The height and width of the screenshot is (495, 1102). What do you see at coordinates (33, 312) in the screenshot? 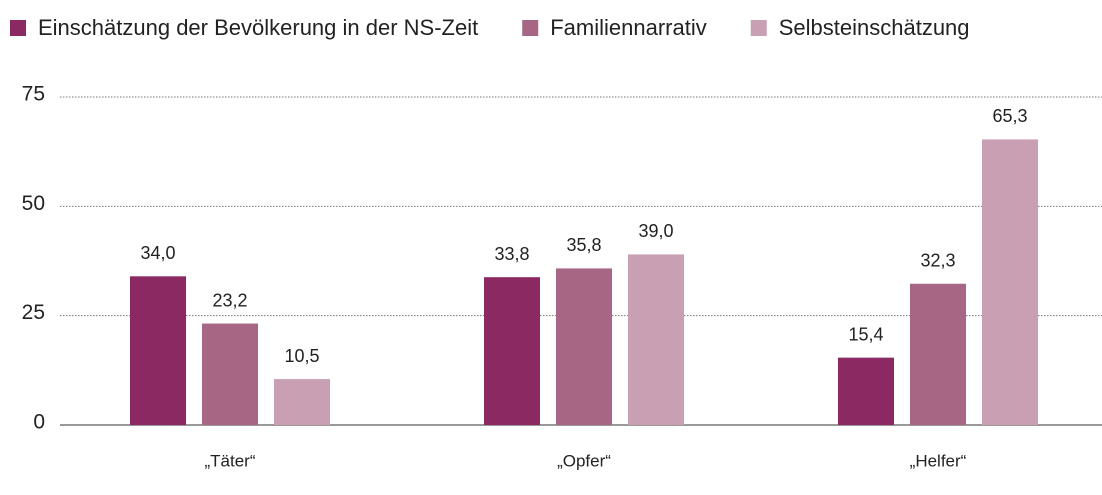
I see `y-tick-label: 25` at bounding box center [33, 312].